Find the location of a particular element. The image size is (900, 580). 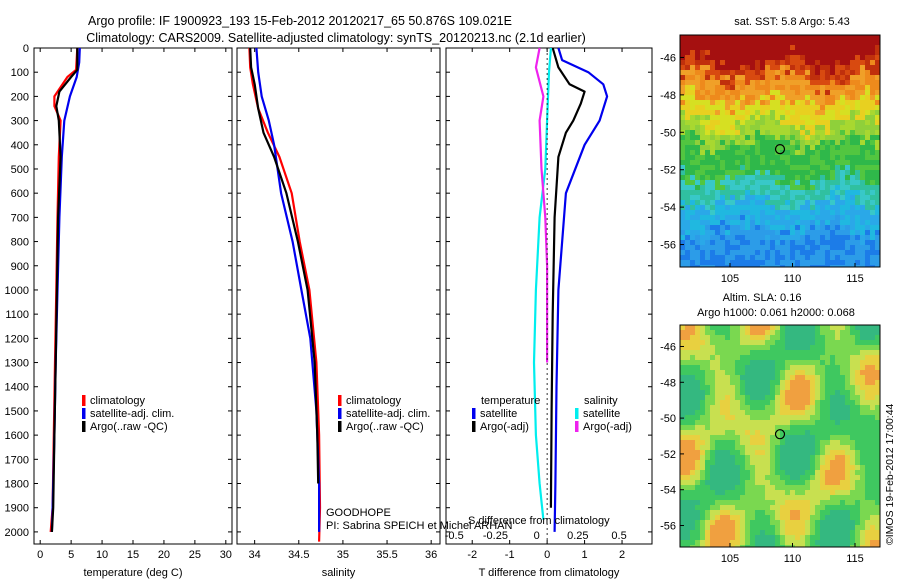

sst-map-lat-tick-label: -52 is located at coordinates (668, 171).